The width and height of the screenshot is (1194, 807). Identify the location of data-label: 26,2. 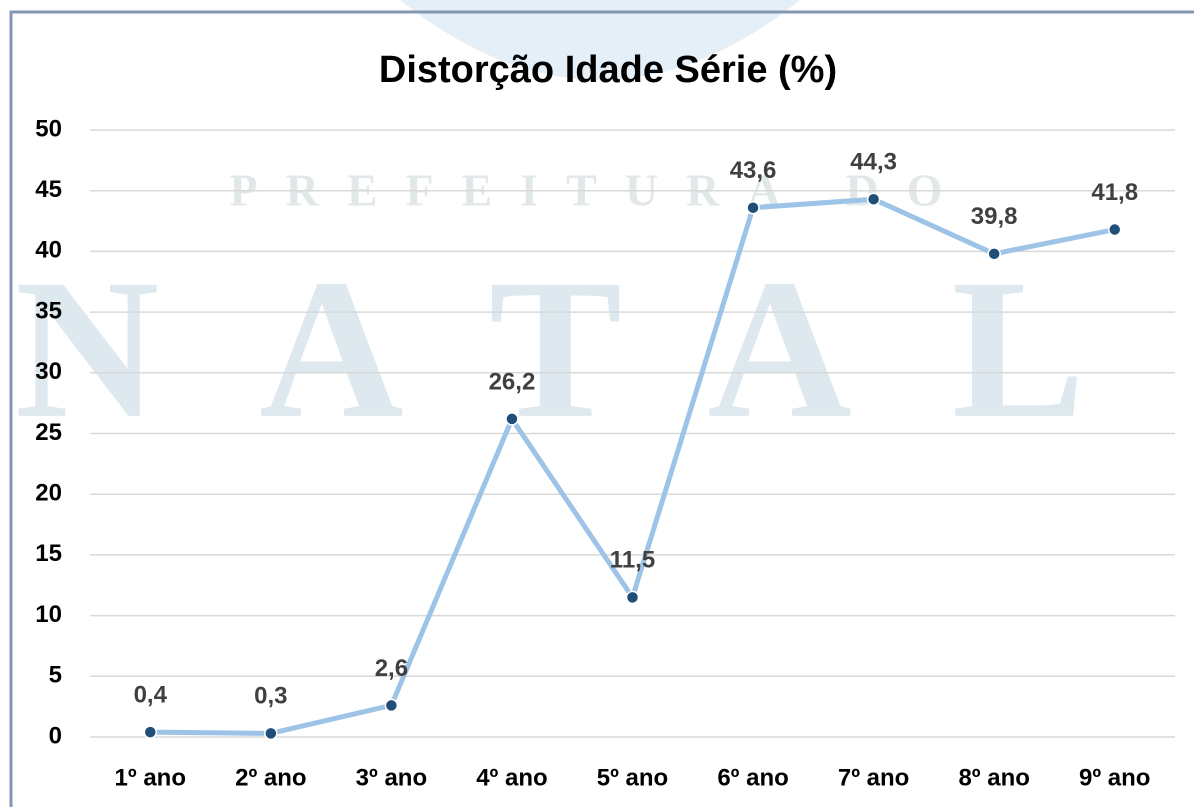
(512, 381).